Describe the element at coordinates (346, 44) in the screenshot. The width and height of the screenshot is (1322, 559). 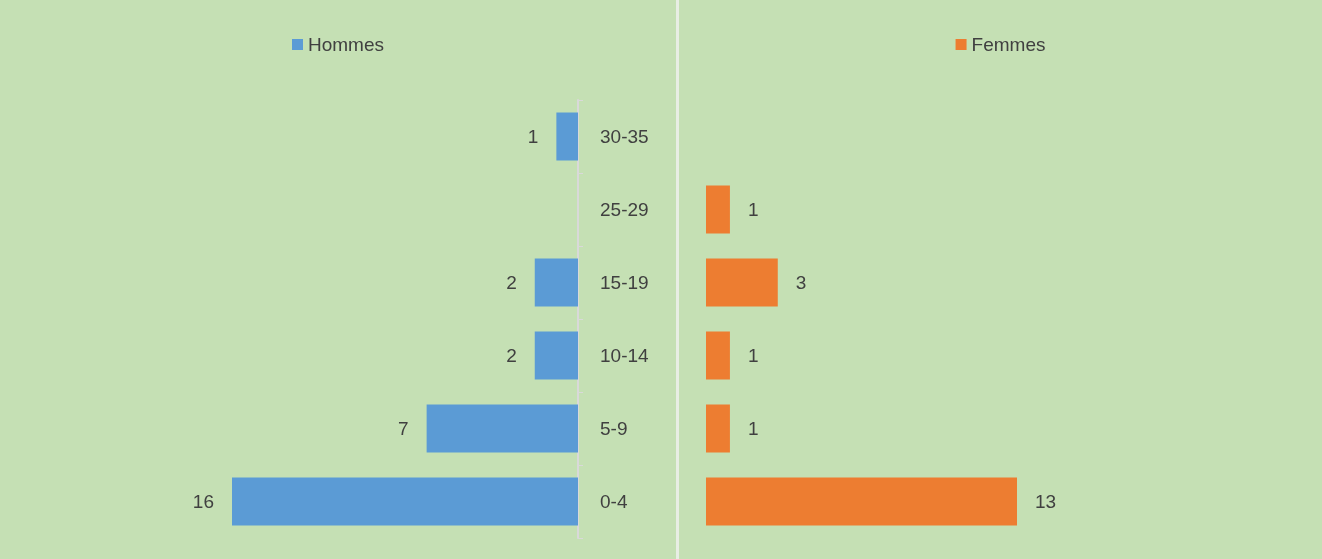
I see `legend-label: Hommes` at that location.